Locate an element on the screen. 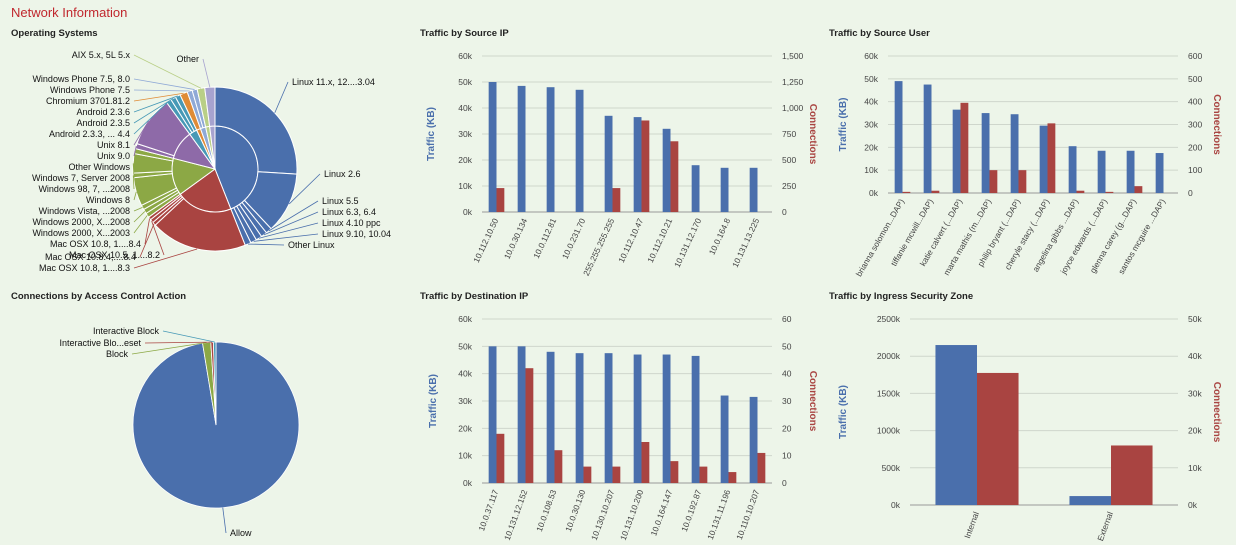 This screenshot has height=545, width=1236. y2-tick-label: 10 is located at coordinates (787, 456).